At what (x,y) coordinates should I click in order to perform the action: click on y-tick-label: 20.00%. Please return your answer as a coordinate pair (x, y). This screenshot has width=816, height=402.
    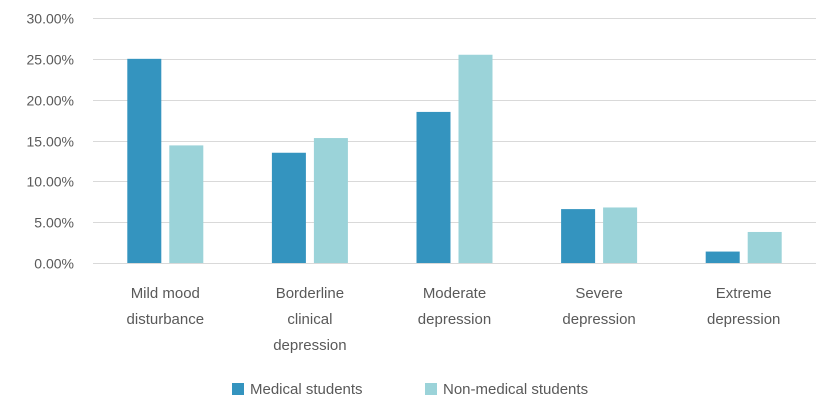
    Looking at the image, I should click on (50, 101).